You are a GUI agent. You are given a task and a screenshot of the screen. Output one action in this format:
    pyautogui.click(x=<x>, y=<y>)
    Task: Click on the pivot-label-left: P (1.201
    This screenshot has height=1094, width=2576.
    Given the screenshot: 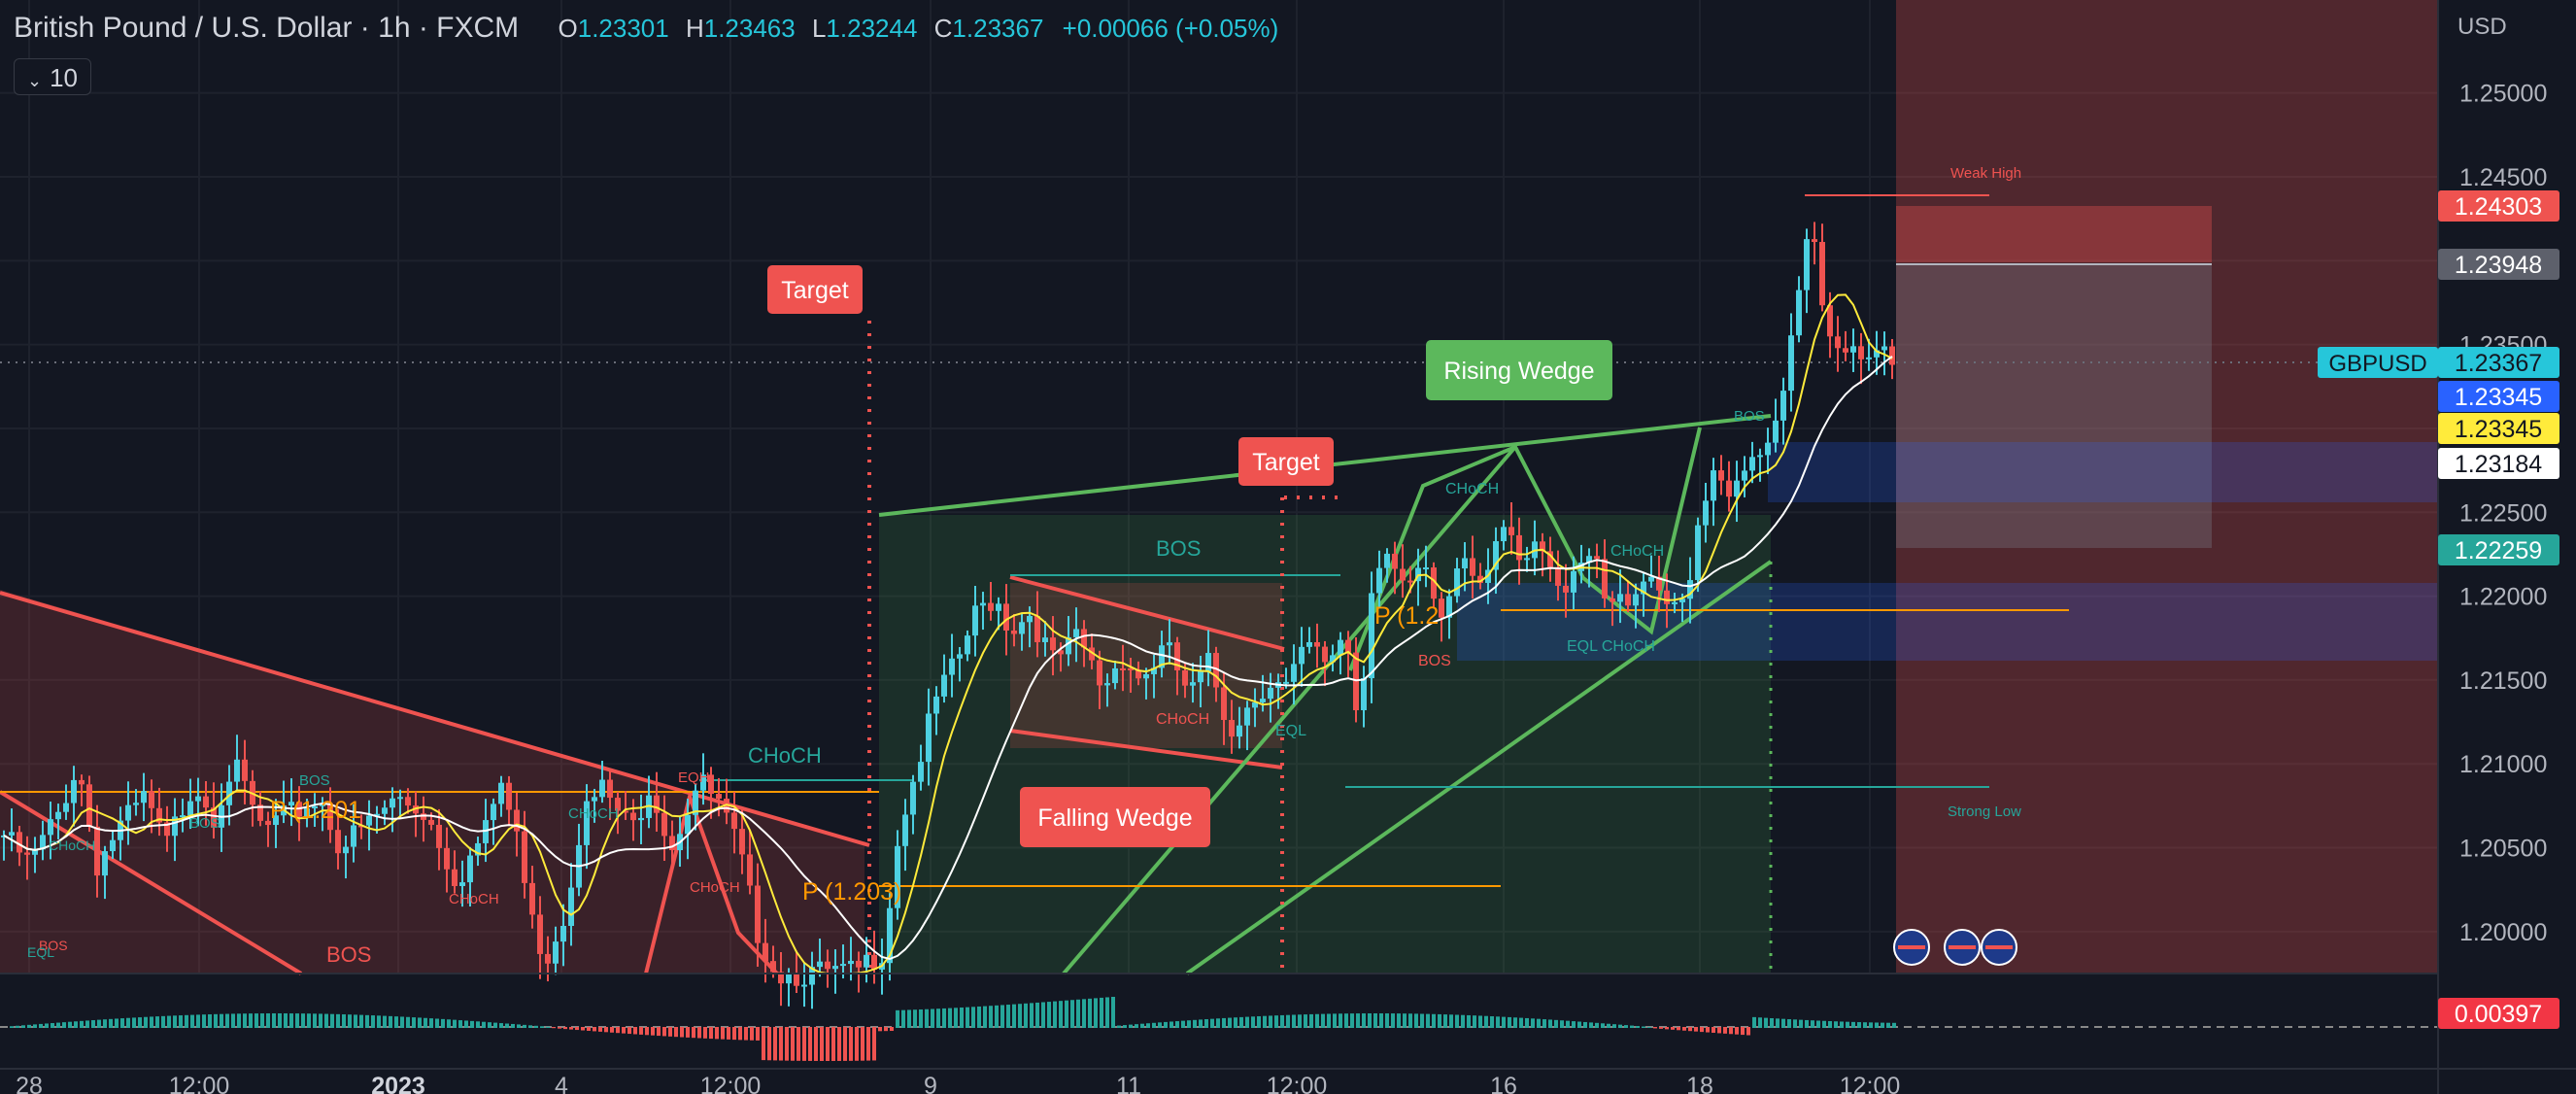 What is the action you would take?
    pyautogui.click(x=315, y=810)
    